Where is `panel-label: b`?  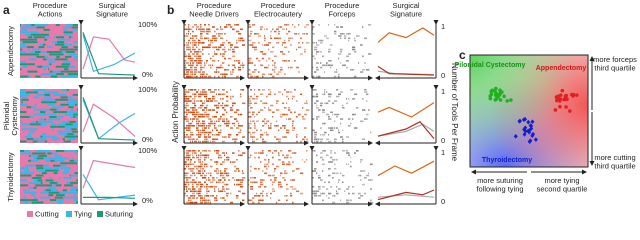
panel-label: b is located at coordinates (170, 10).